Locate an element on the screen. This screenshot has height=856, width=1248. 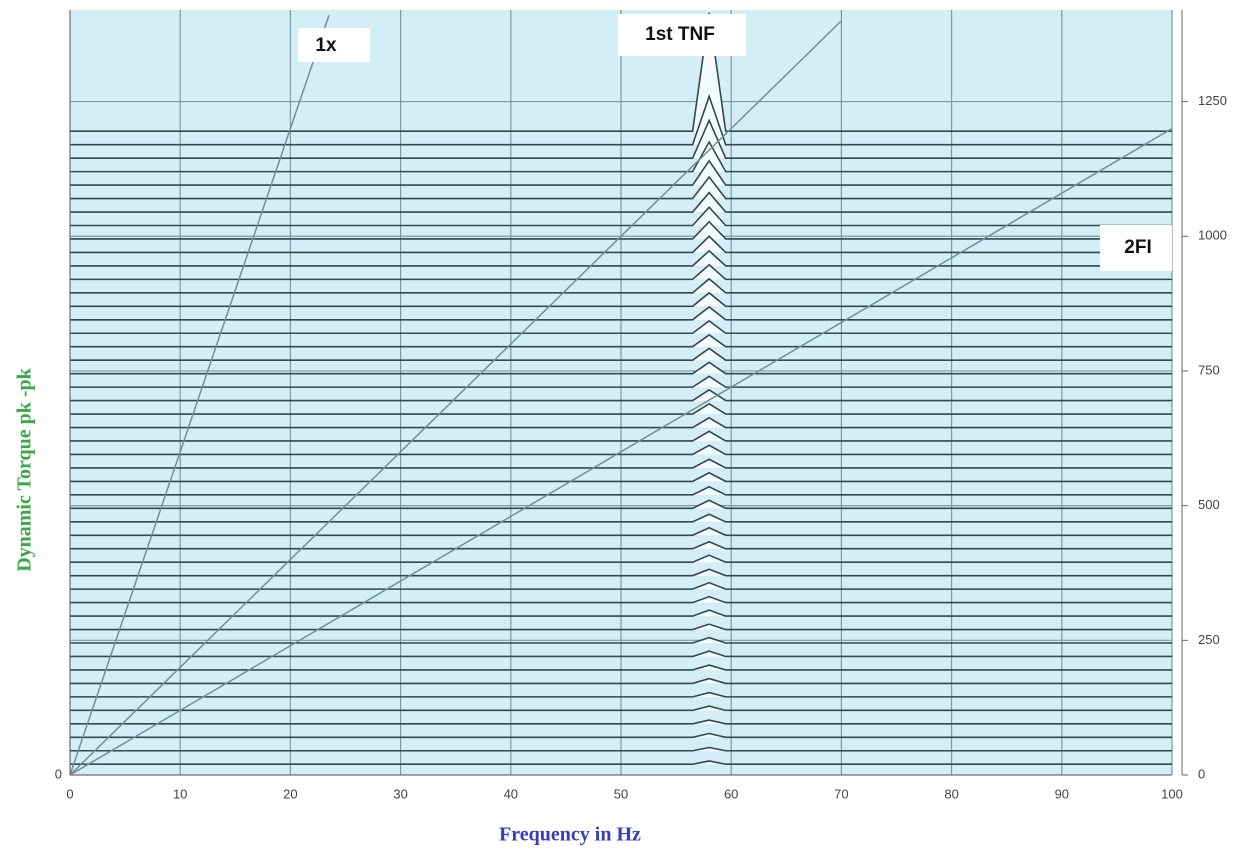
x-tick-label: 80 is located at coordinates (951, 793).